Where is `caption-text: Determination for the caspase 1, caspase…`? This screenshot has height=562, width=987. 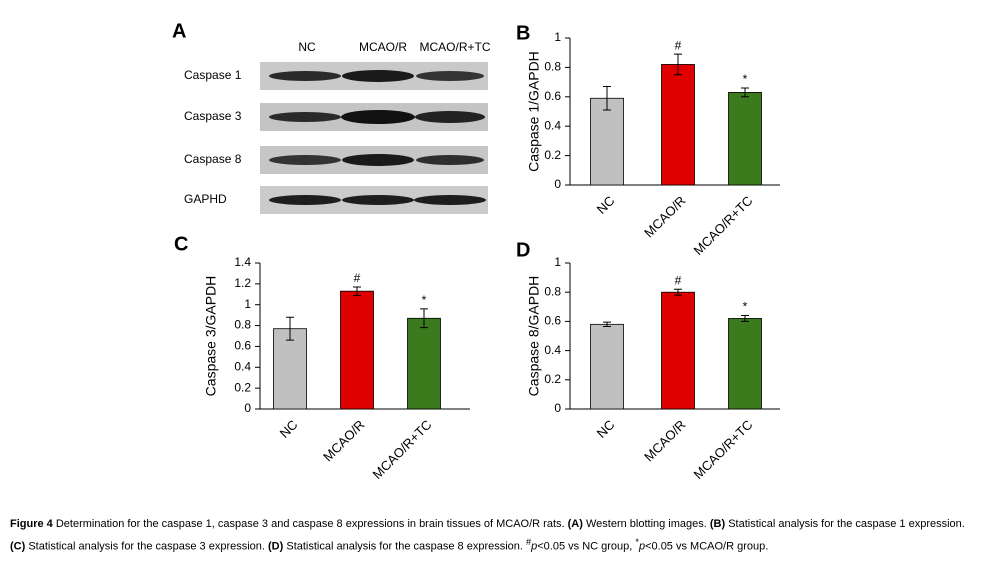 caption-text: Determination for the caspase 1, caspase… is located at coordinates (311, 524).